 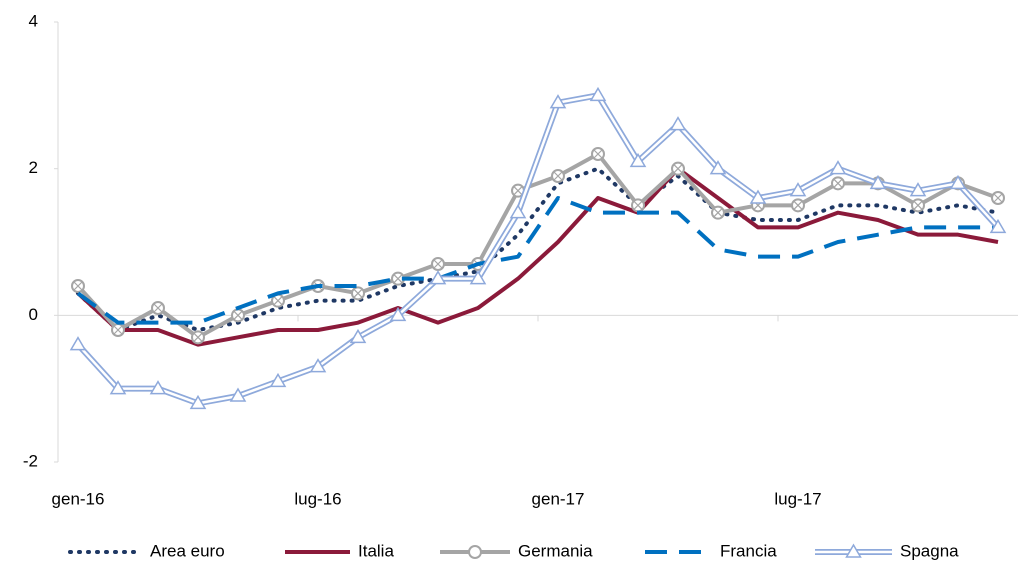 What do you see at coordinates (33, 314) in the screenshot?
I see `y-tick-label: 0` at bounding box center [33, 314].